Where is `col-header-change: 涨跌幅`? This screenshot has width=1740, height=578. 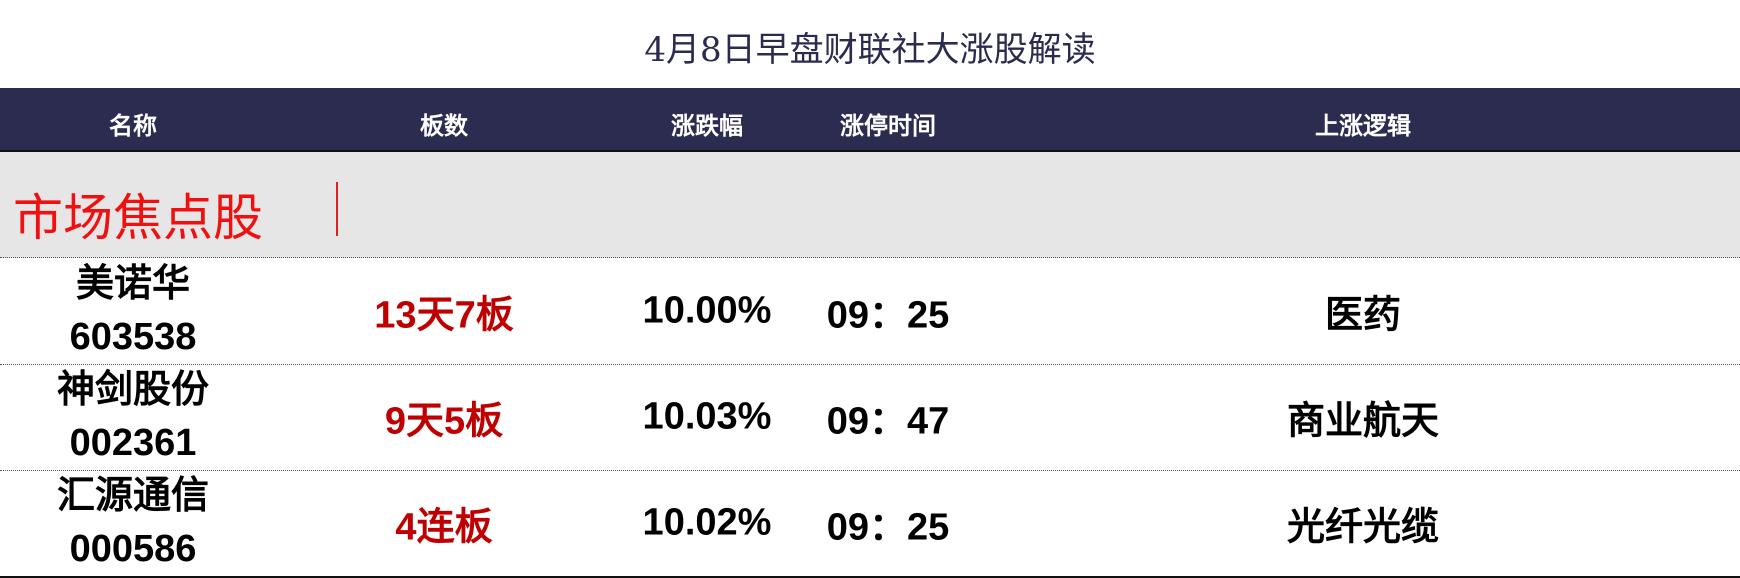 col-header-change: 涨跌幅 is located at coordinates (707, 126).